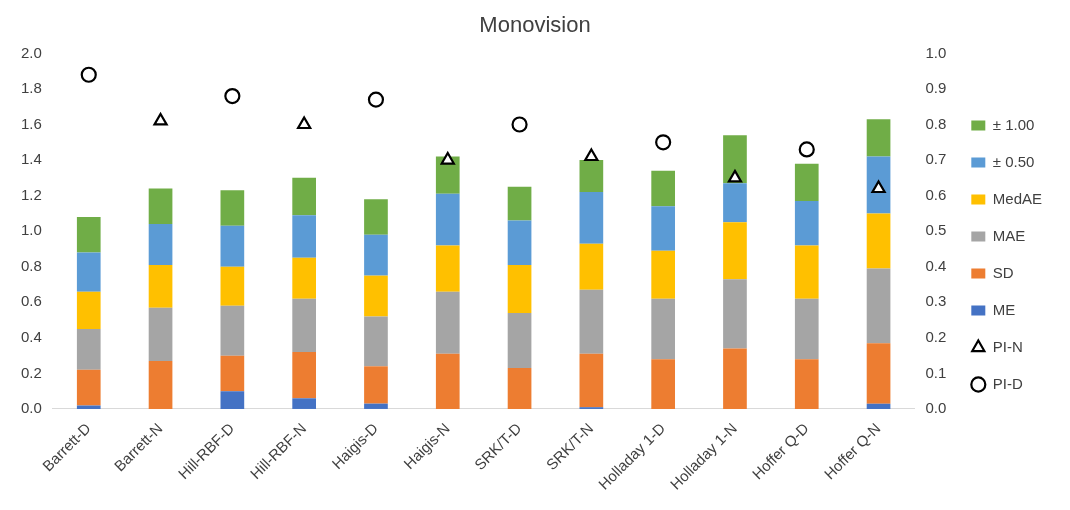 Image resolution: width=1070 pixels, height=510 pixels. I want to click on legend-label: SD, so click(1003, 272).